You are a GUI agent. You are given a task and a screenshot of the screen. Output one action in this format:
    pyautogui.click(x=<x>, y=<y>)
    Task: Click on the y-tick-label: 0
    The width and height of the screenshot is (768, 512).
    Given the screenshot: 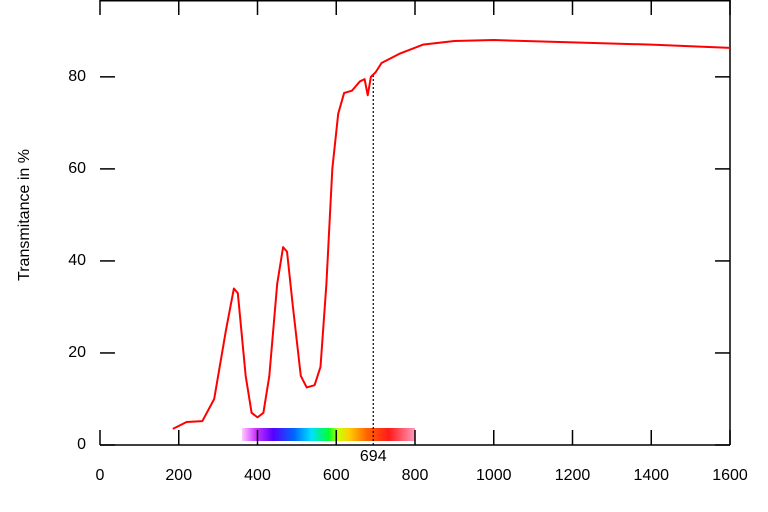 What is the action you would take?
    pyautogui.click(x=81, y=444)
    